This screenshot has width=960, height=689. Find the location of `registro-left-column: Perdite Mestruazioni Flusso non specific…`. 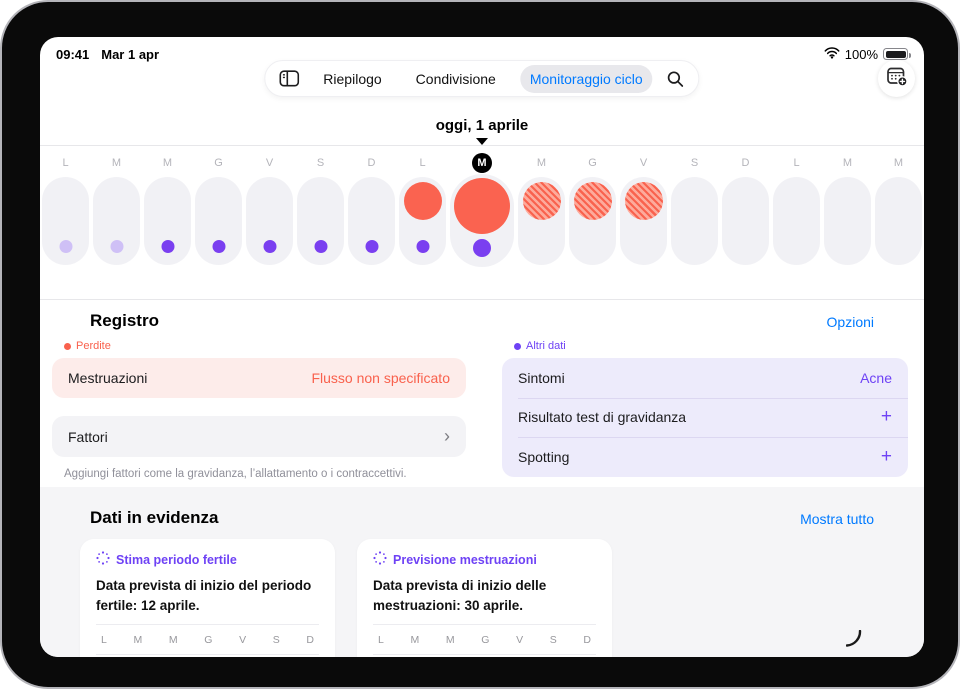

registro-left-column: Perdite Mestruazioni Flusso non specific… is located at coordinates (259, 410).